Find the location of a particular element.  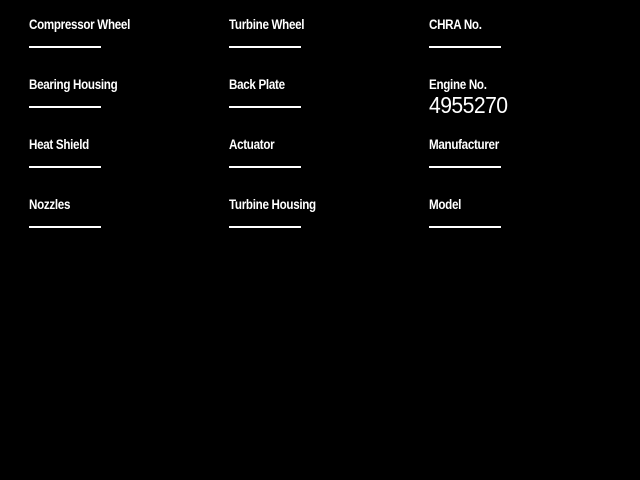

field-nozzles: Nozzles is located at coordinates (124, 212).